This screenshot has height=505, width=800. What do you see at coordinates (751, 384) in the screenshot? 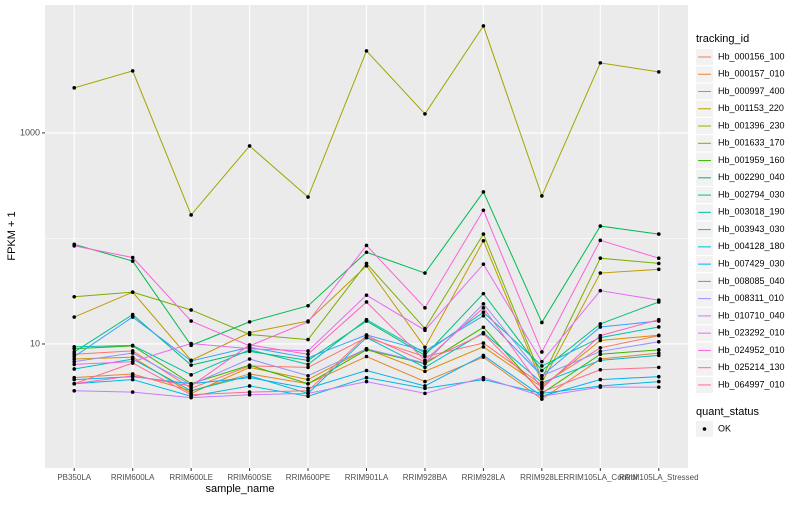
I see `legend-label: Hb_064997_010` at bounding box center [751, 384].